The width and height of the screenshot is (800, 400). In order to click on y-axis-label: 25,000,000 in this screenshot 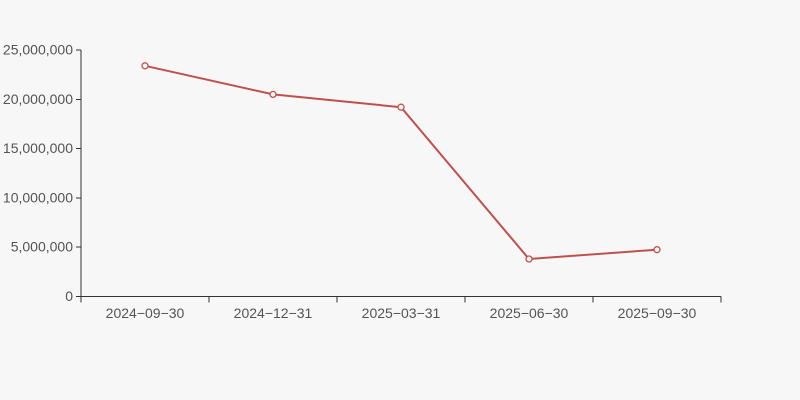, I will do `click(38, 50)`.